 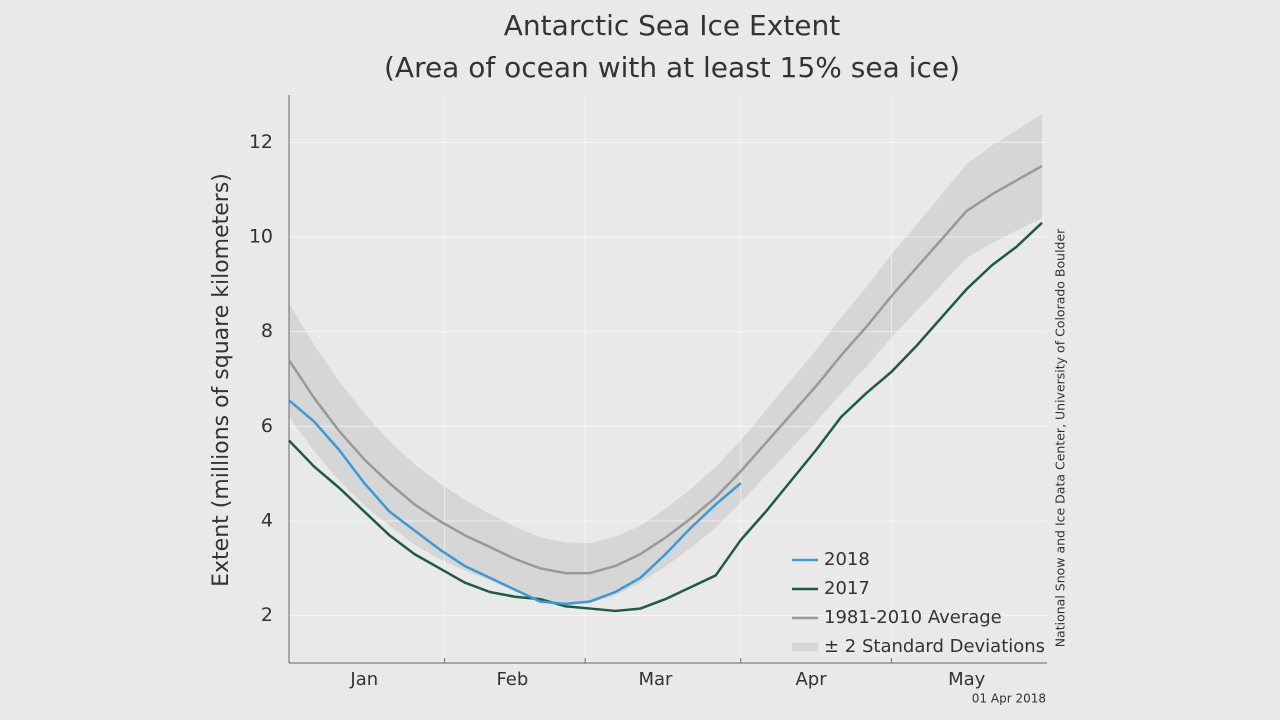 What do you see at coordinates (515, 502) in the screenshot?
I see `series-line` at bounding box center [515, 502].